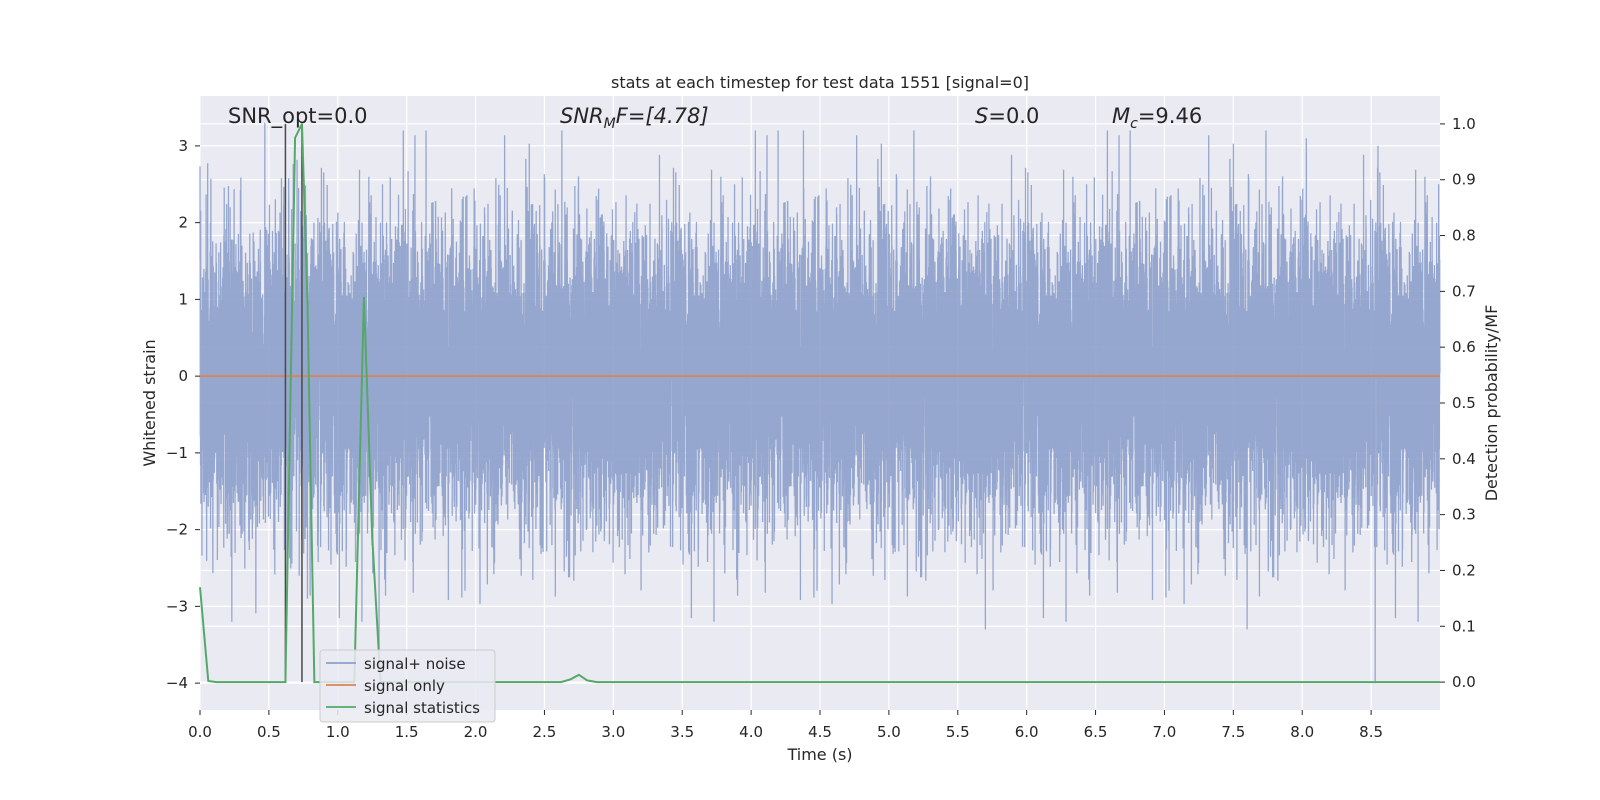 This screenshot has width=1600, height=800. Describe the element at coordinates (662, 116) in the screenshot. I see `annotation-snr-mf-tail: F=[4.78]` at that location.